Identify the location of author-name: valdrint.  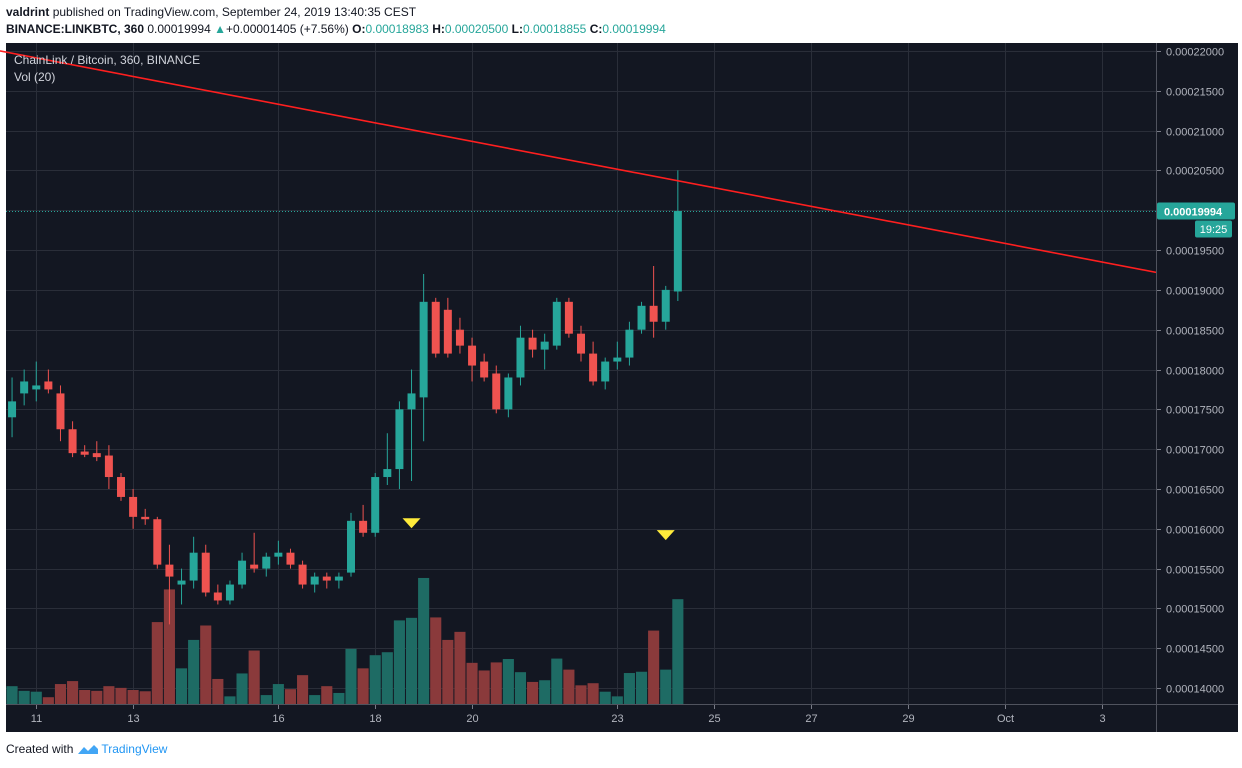
(28, 12).